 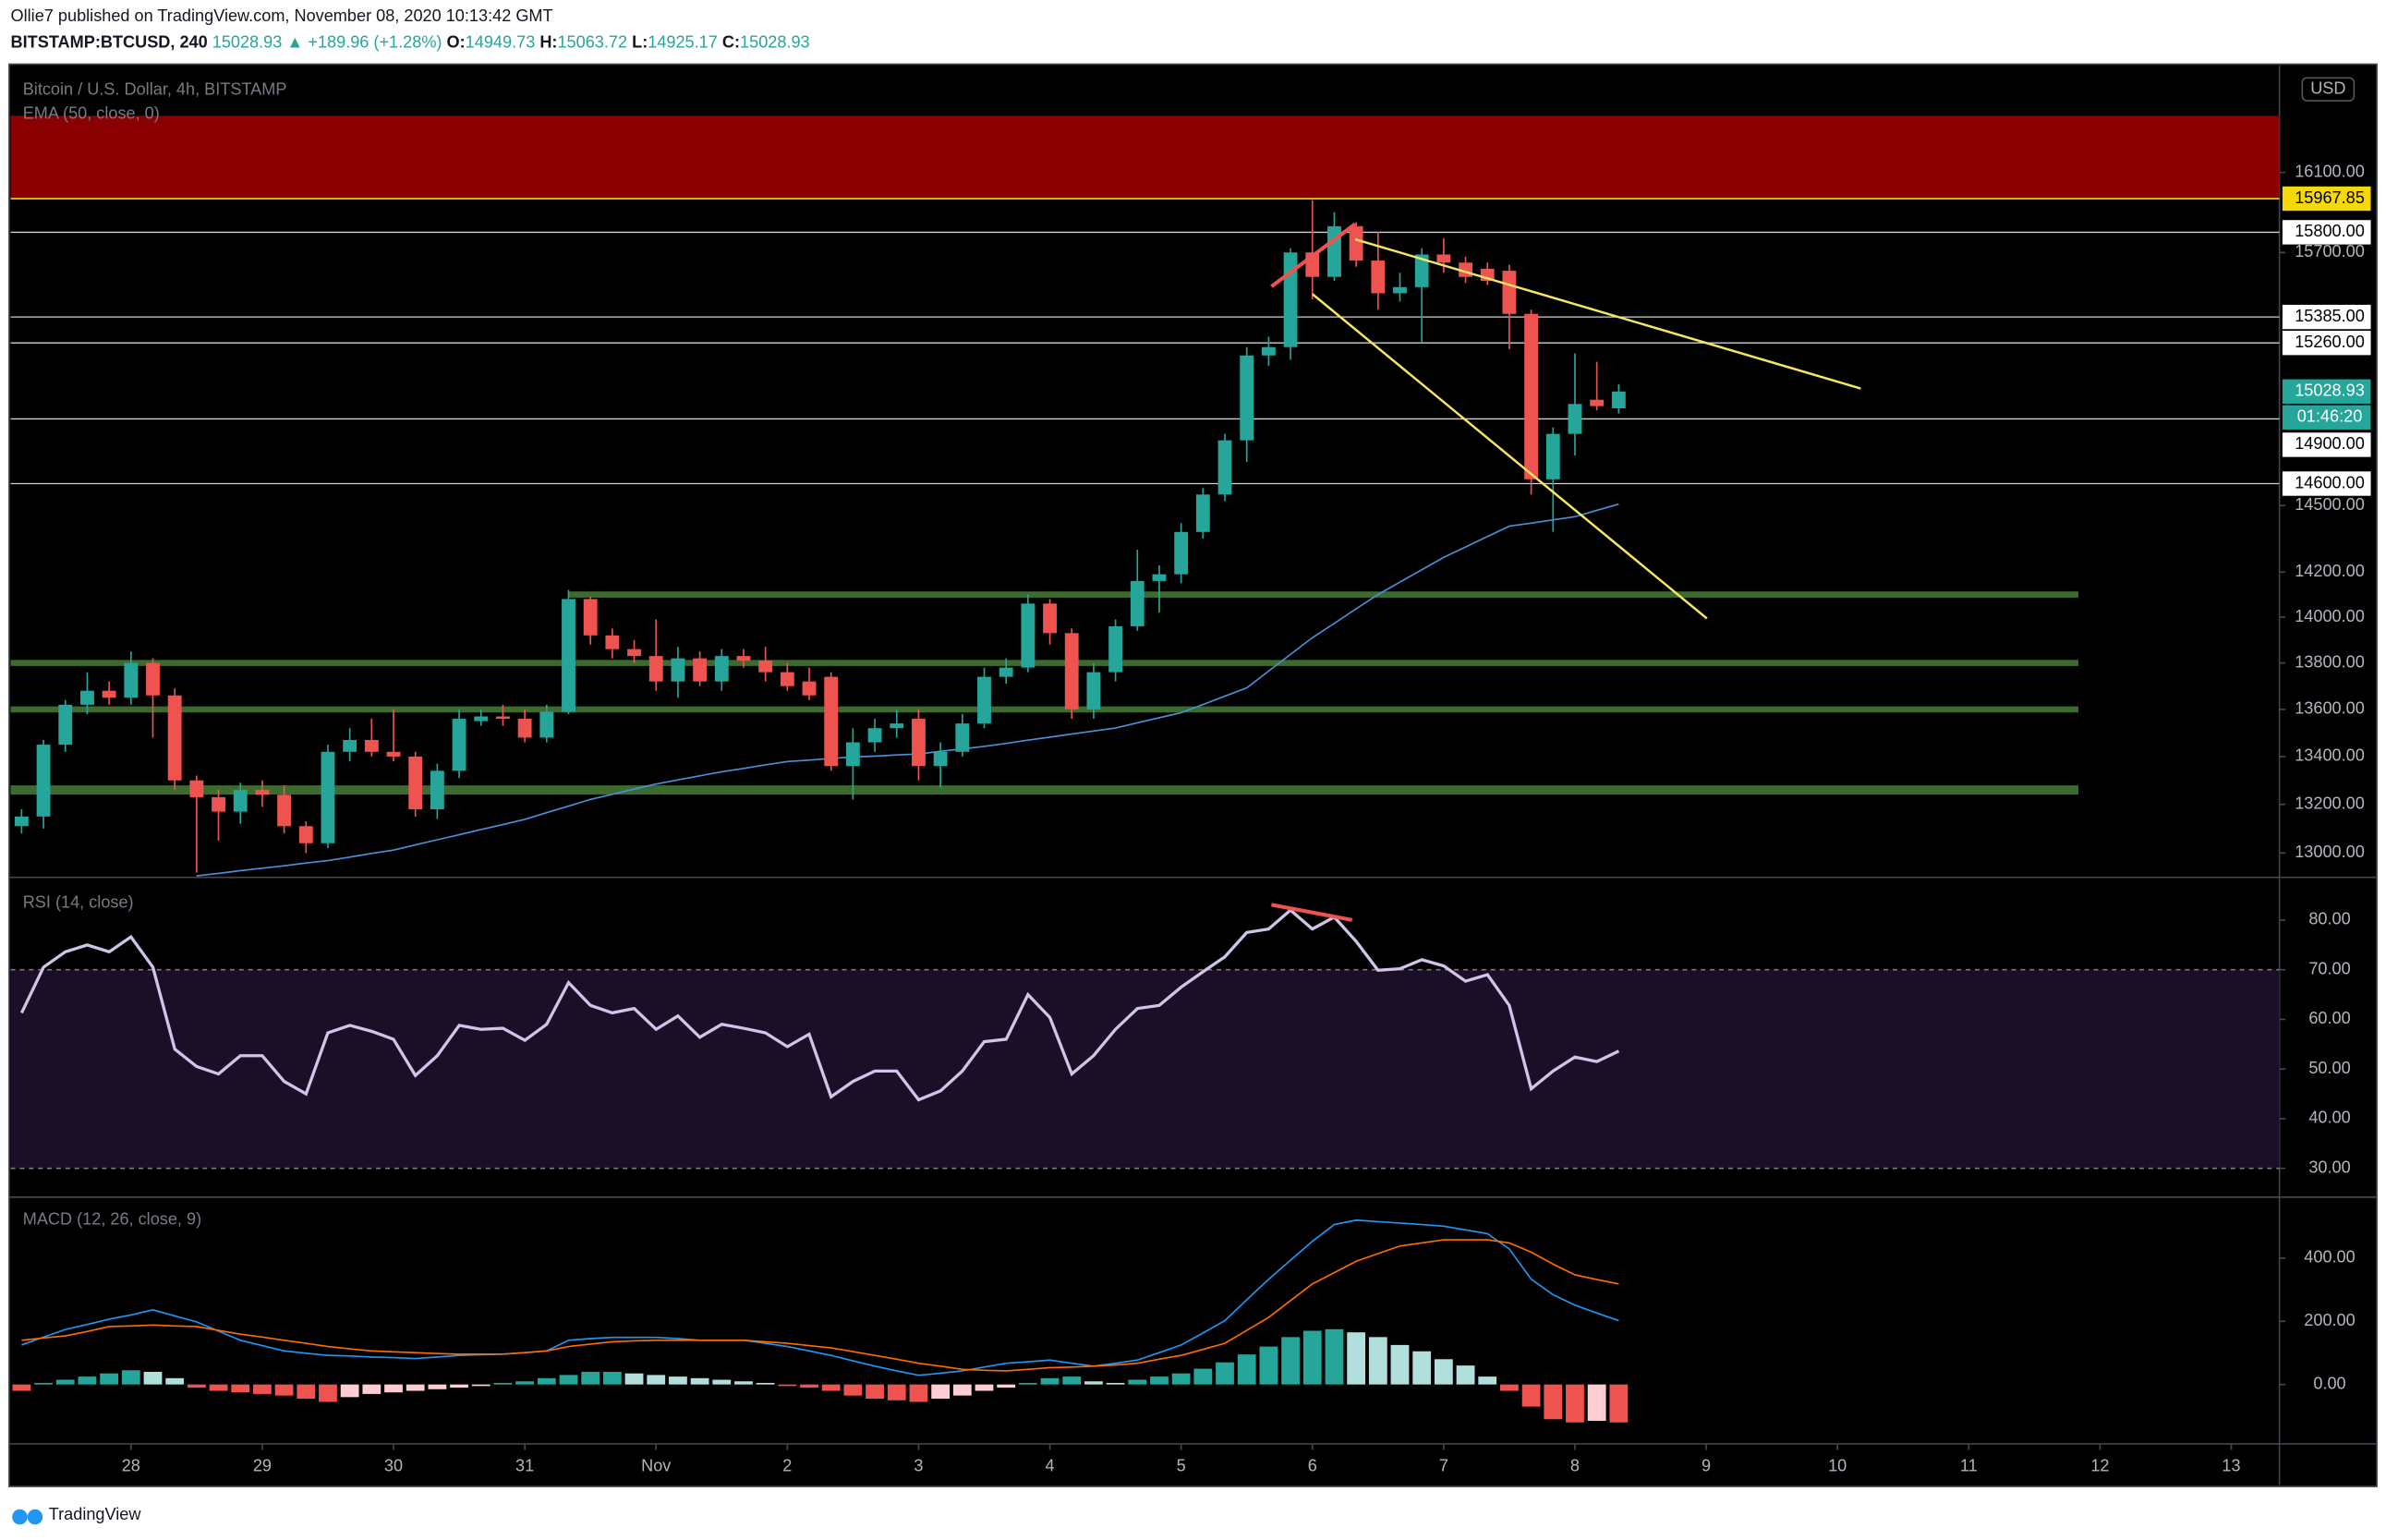 What do you see at coordinates (2330, 231) in the screenshot?
I see `level-label: 15800.00` at bounding box center [2330, 231].